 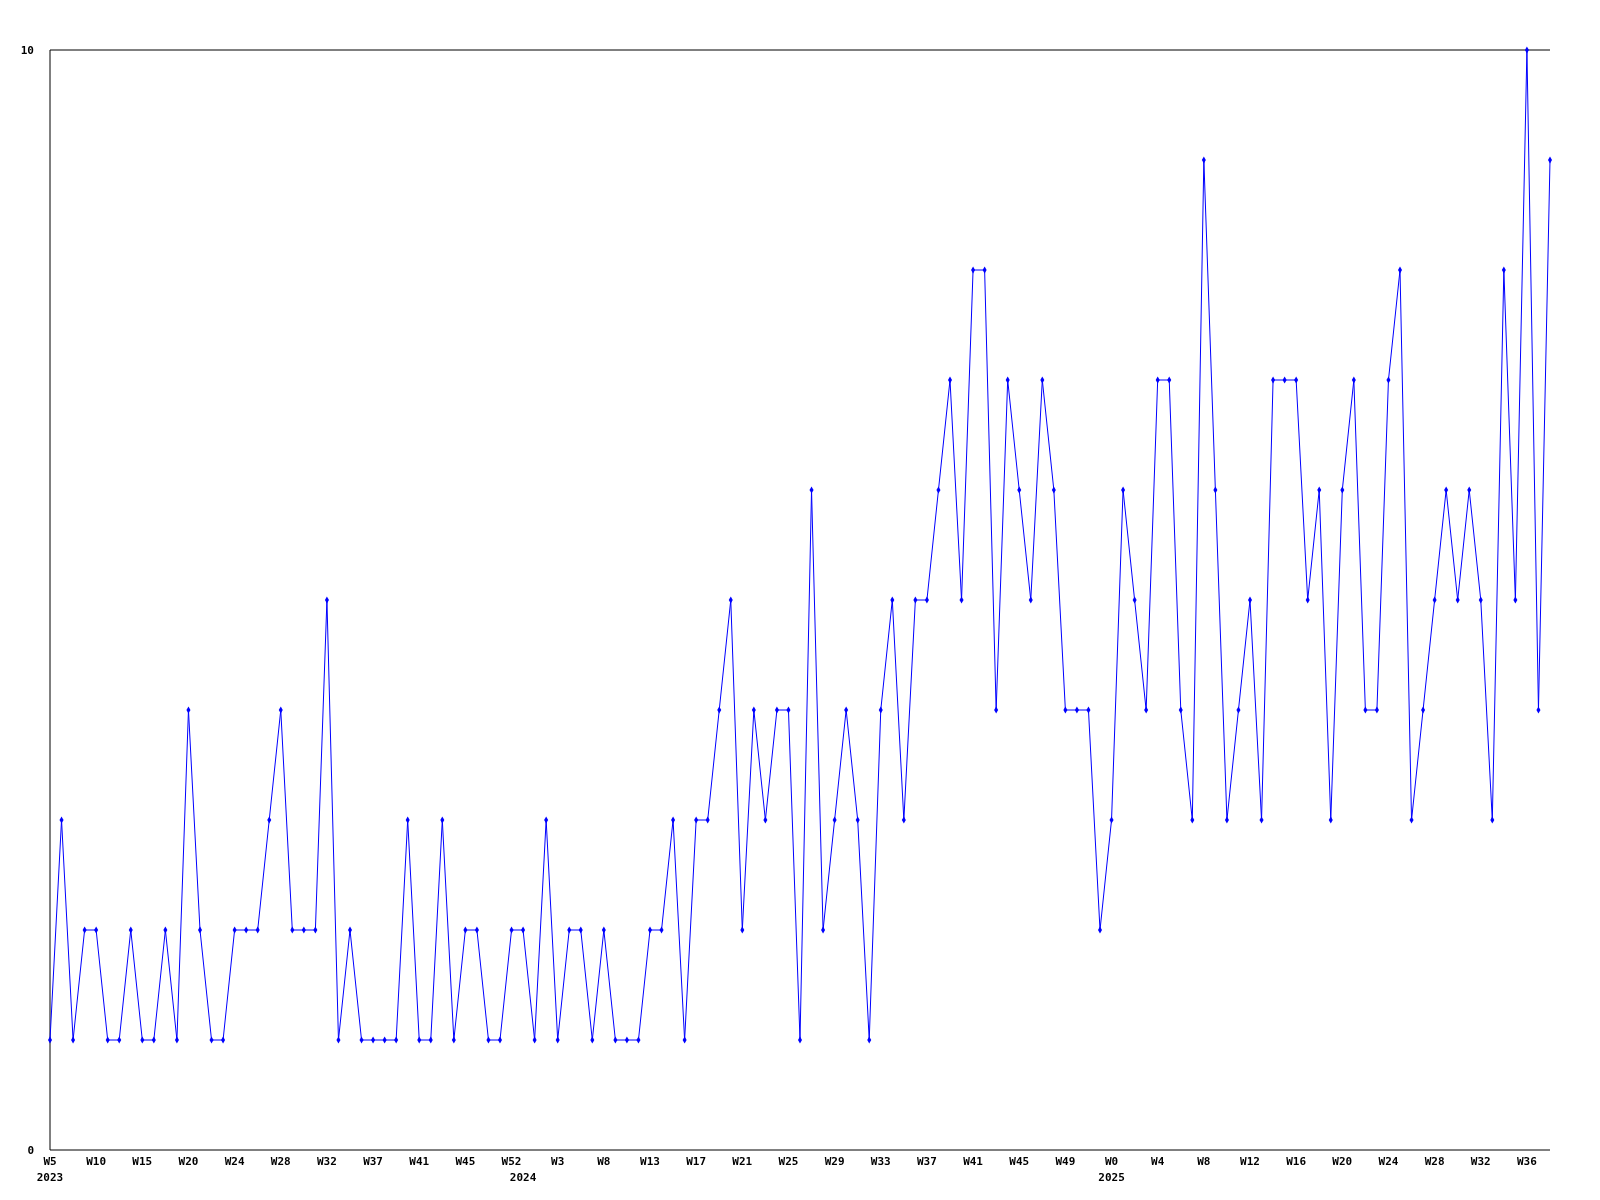 I want to click on x-tick-label: W21, so click(x=742, y=1161).